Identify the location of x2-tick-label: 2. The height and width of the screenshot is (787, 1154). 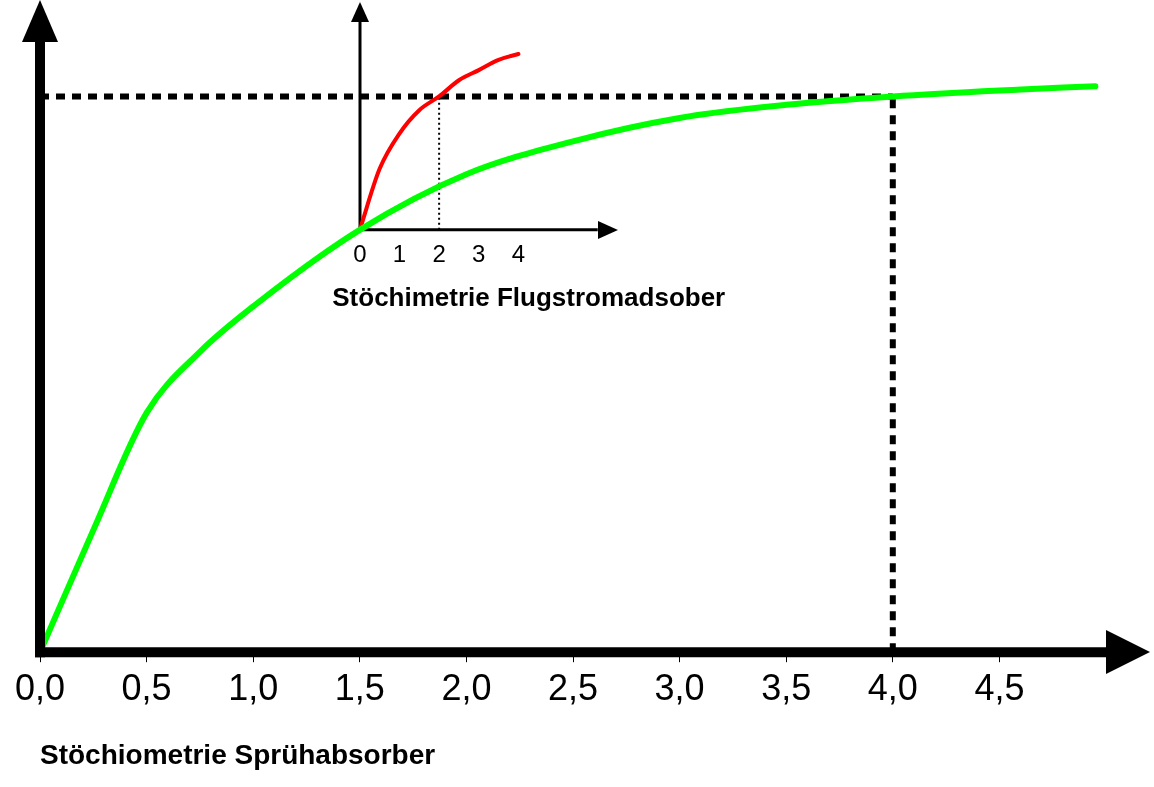
(439, 254).